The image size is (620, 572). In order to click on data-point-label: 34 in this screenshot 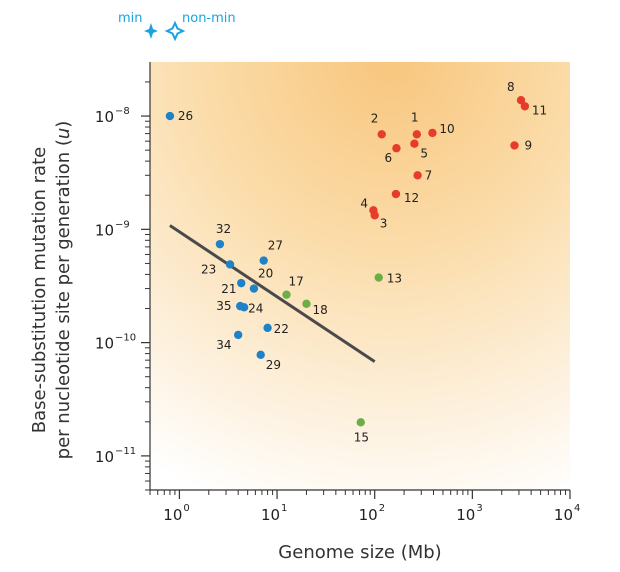, I will do `click(223, 345)`.